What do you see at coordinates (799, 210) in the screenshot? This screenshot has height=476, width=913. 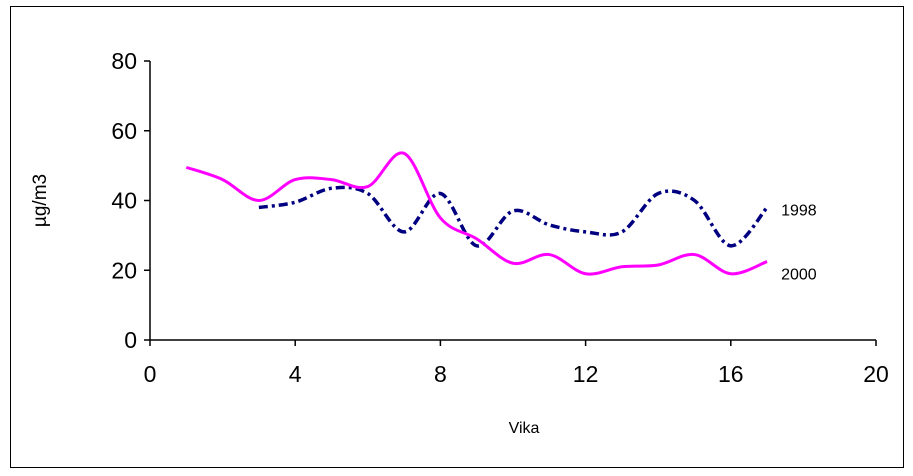 I see `series-label-1998: 1998` at bounding box center [799, 210].